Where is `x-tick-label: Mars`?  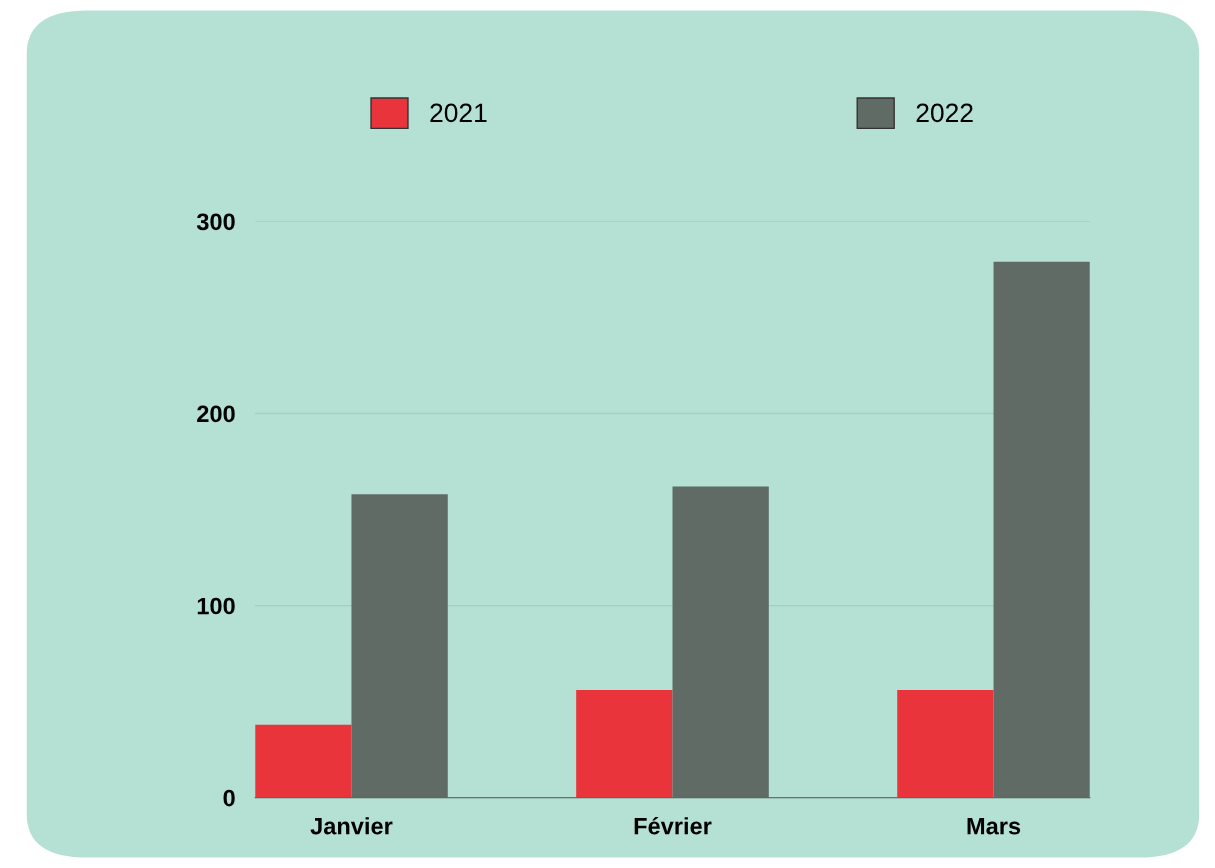 x-tick-label: Mars is located at coordinates (994, 826).